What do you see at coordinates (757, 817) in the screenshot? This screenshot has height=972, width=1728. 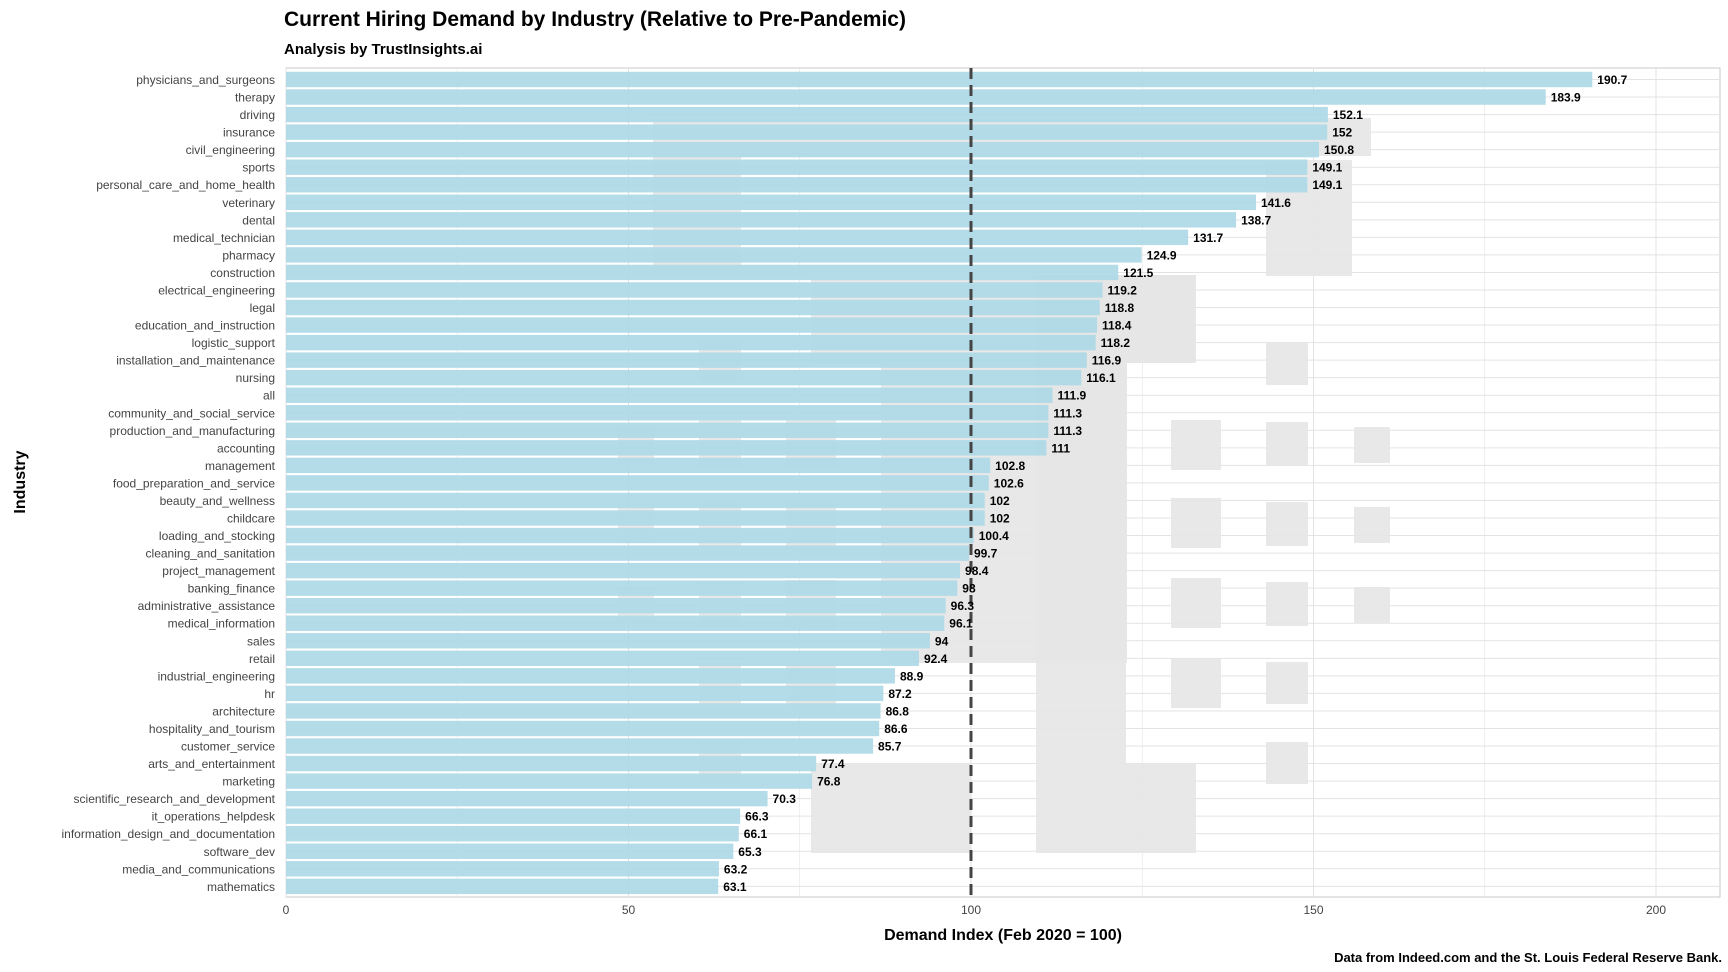 I see `data-label: 66.3` at bounding box center [757, 817].